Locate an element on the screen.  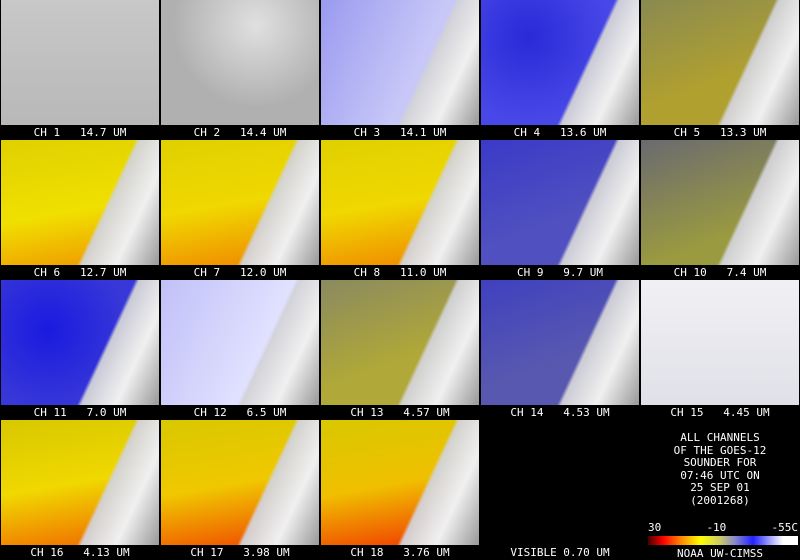
channel-label: CH 13 4.57 UM is located at coordinates (400, 412).